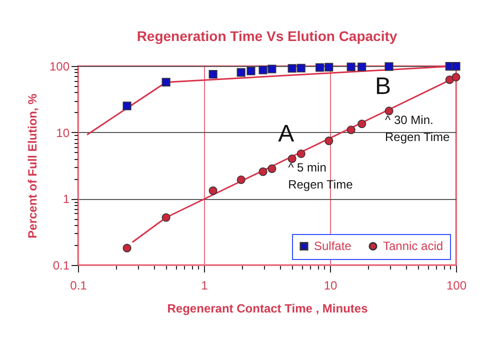 The width and height of the screenshot is (495, 347). Describe the element at coordinates (63, 133) in the screenshot. I see `y-tick-label: 10` at that location.